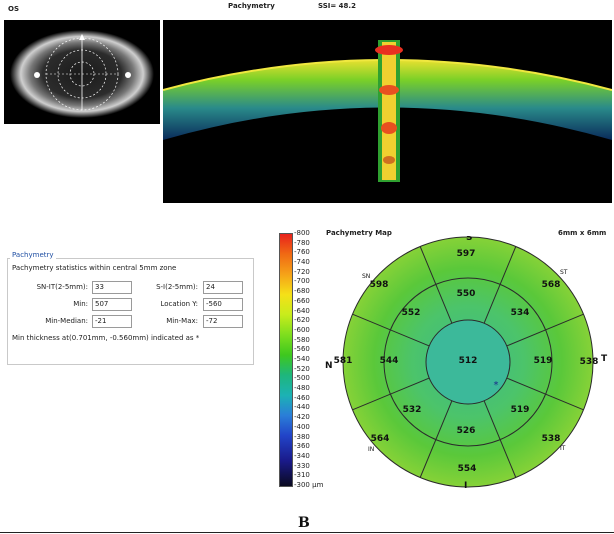 The height and width of the screenshot is (534, 614). I want to click on iris-image, so click(82, 72).